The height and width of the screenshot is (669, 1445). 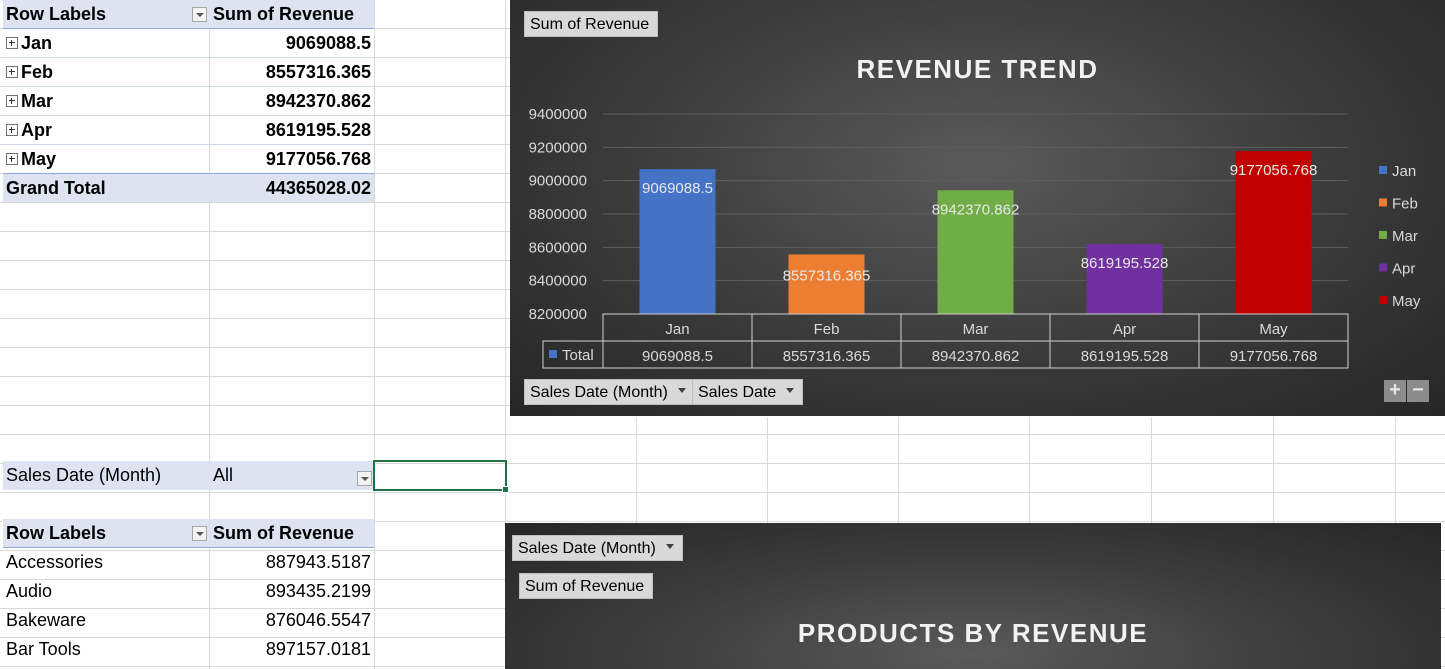 I want to click on y-tick-label: 8600000, so click(x=558, y=247).